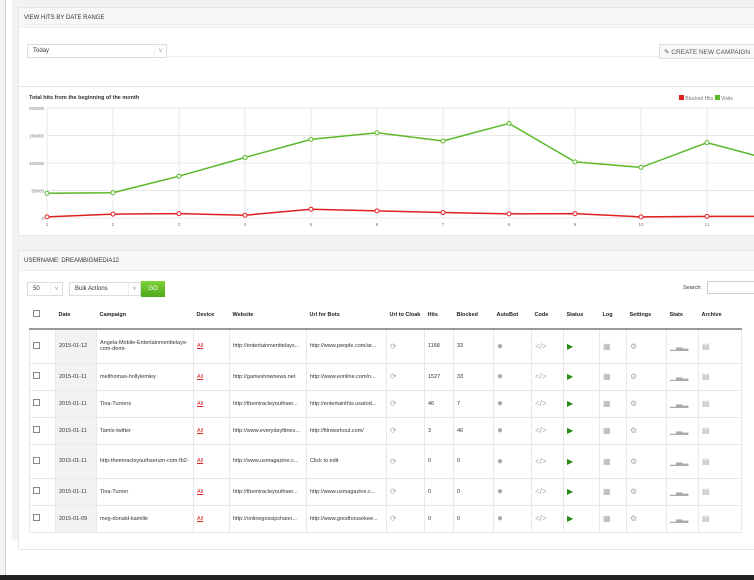 The width and height of the screenshot is (754, 580). What do you see at coordinates (145, 403) in the screenshot?
I see `campaign-cell: Tina-Turners` at bounding box center [145, 403].